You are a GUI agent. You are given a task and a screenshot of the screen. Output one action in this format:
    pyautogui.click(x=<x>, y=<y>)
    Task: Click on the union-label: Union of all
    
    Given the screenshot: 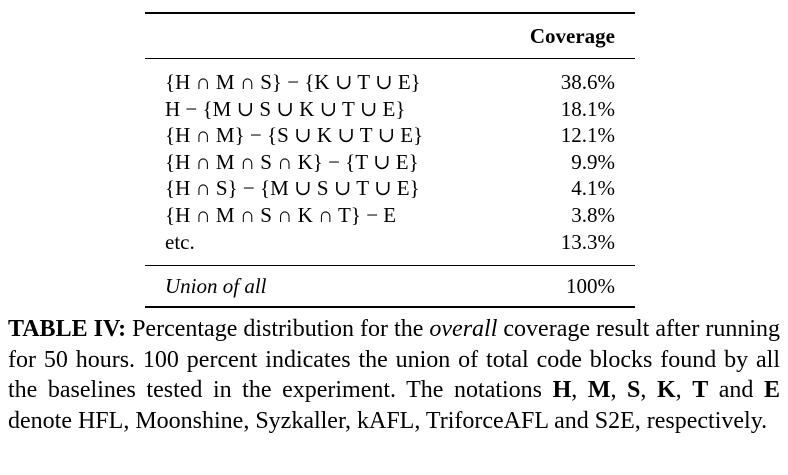 What is the action you would take?
    pyautogui.click(x=216, y=285)
    